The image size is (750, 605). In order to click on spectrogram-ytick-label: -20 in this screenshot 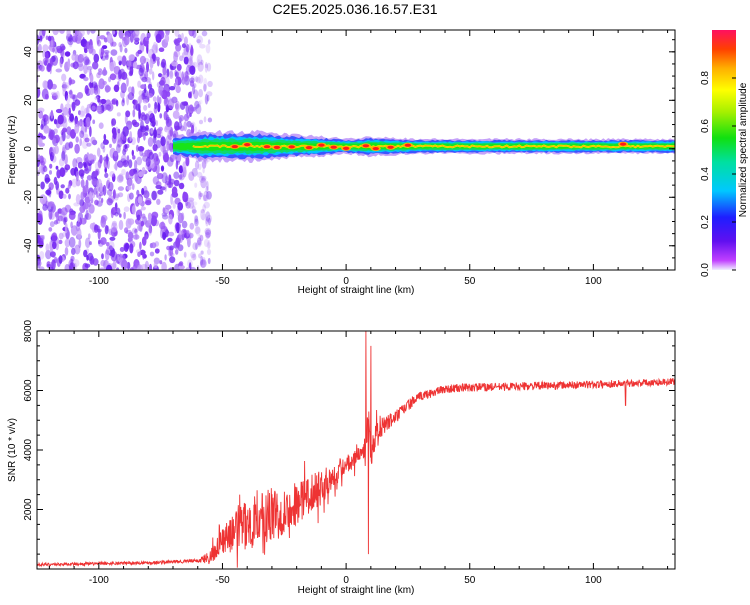, I will do `click(28, 197)`.